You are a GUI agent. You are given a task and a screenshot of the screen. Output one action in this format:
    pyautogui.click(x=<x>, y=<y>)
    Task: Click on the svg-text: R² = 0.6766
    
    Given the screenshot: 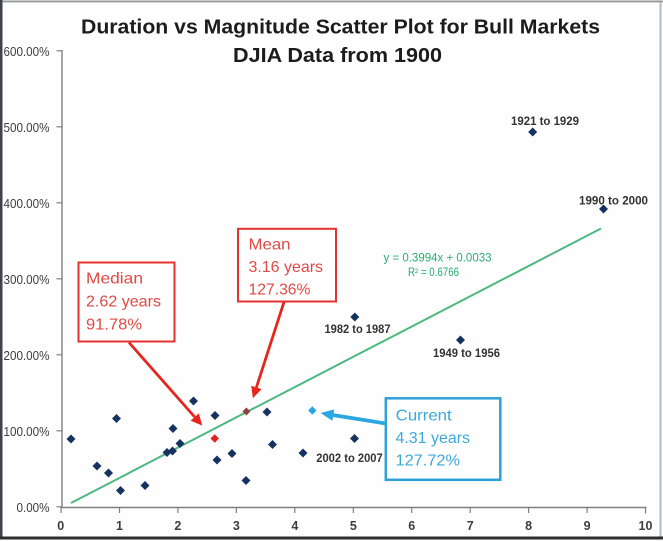 What is the action you would take?
    pyautogui.click(x=433, y=273)
    